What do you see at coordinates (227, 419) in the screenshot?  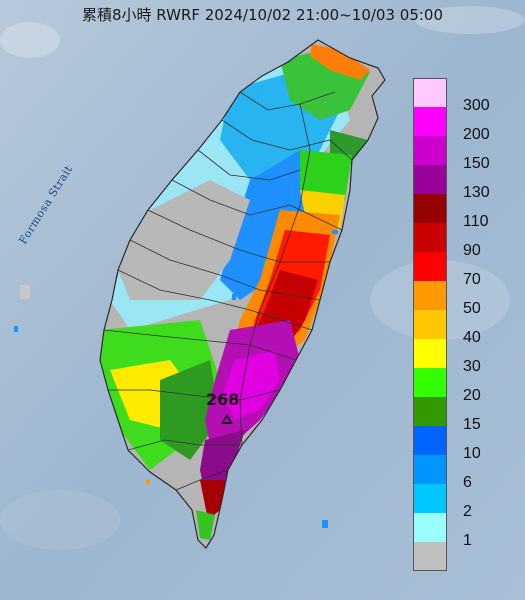 I see `max-rainfall-marker-icon` at bounding box center [227, 419].